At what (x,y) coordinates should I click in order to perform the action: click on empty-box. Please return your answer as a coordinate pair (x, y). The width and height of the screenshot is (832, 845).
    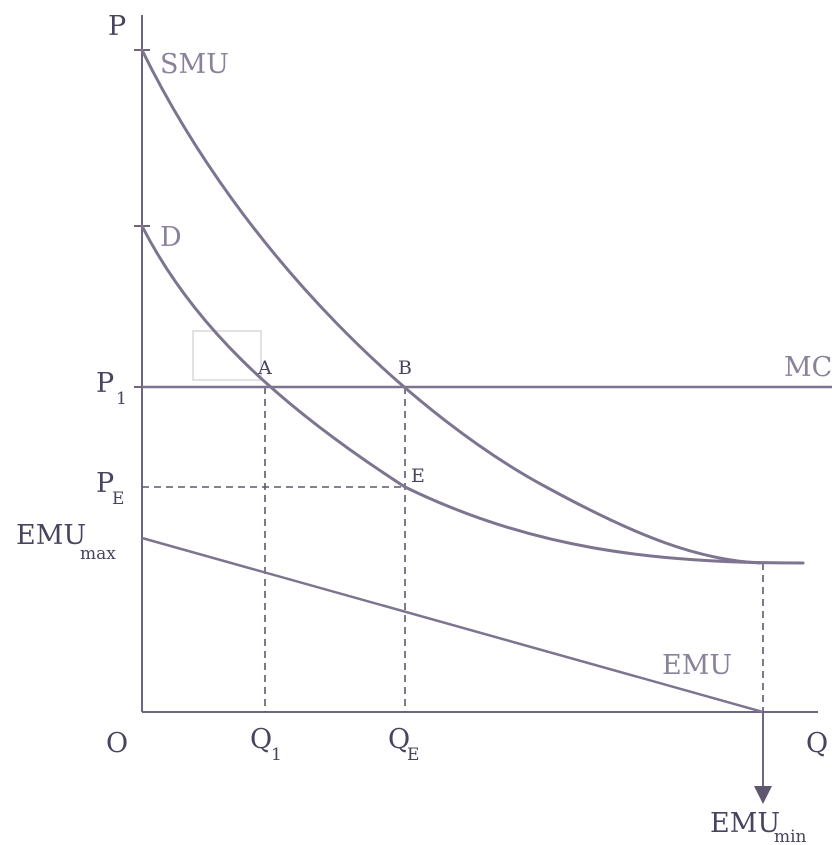
    Looking at the image, I should click on (227, 355).